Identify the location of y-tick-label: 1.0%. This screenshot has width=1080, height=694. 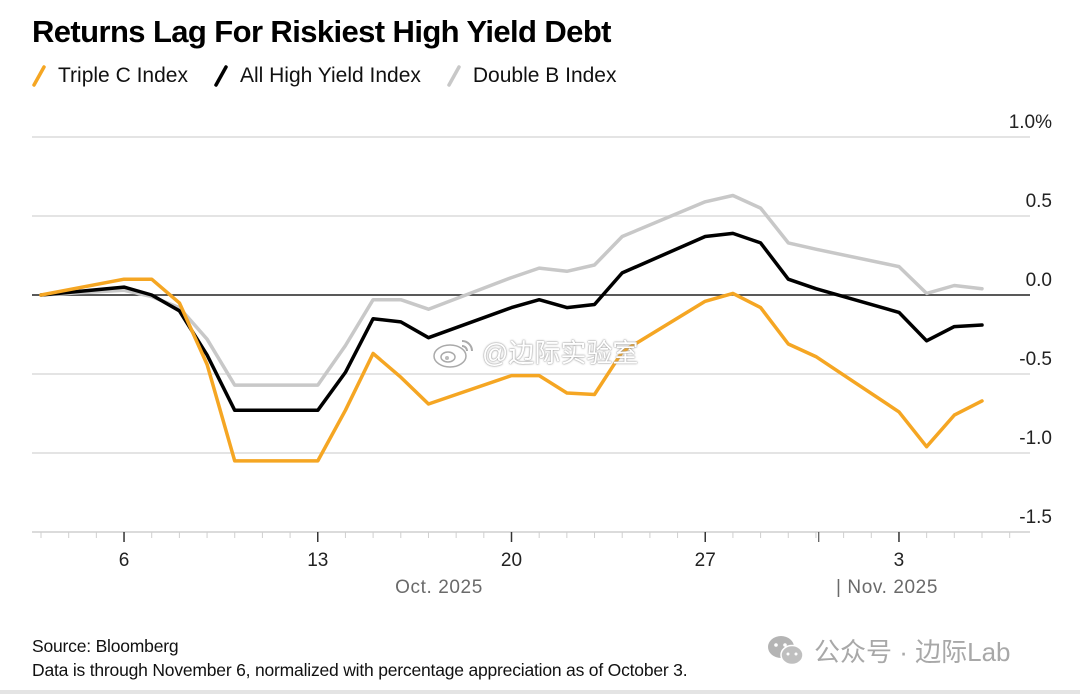
(1030, 122).